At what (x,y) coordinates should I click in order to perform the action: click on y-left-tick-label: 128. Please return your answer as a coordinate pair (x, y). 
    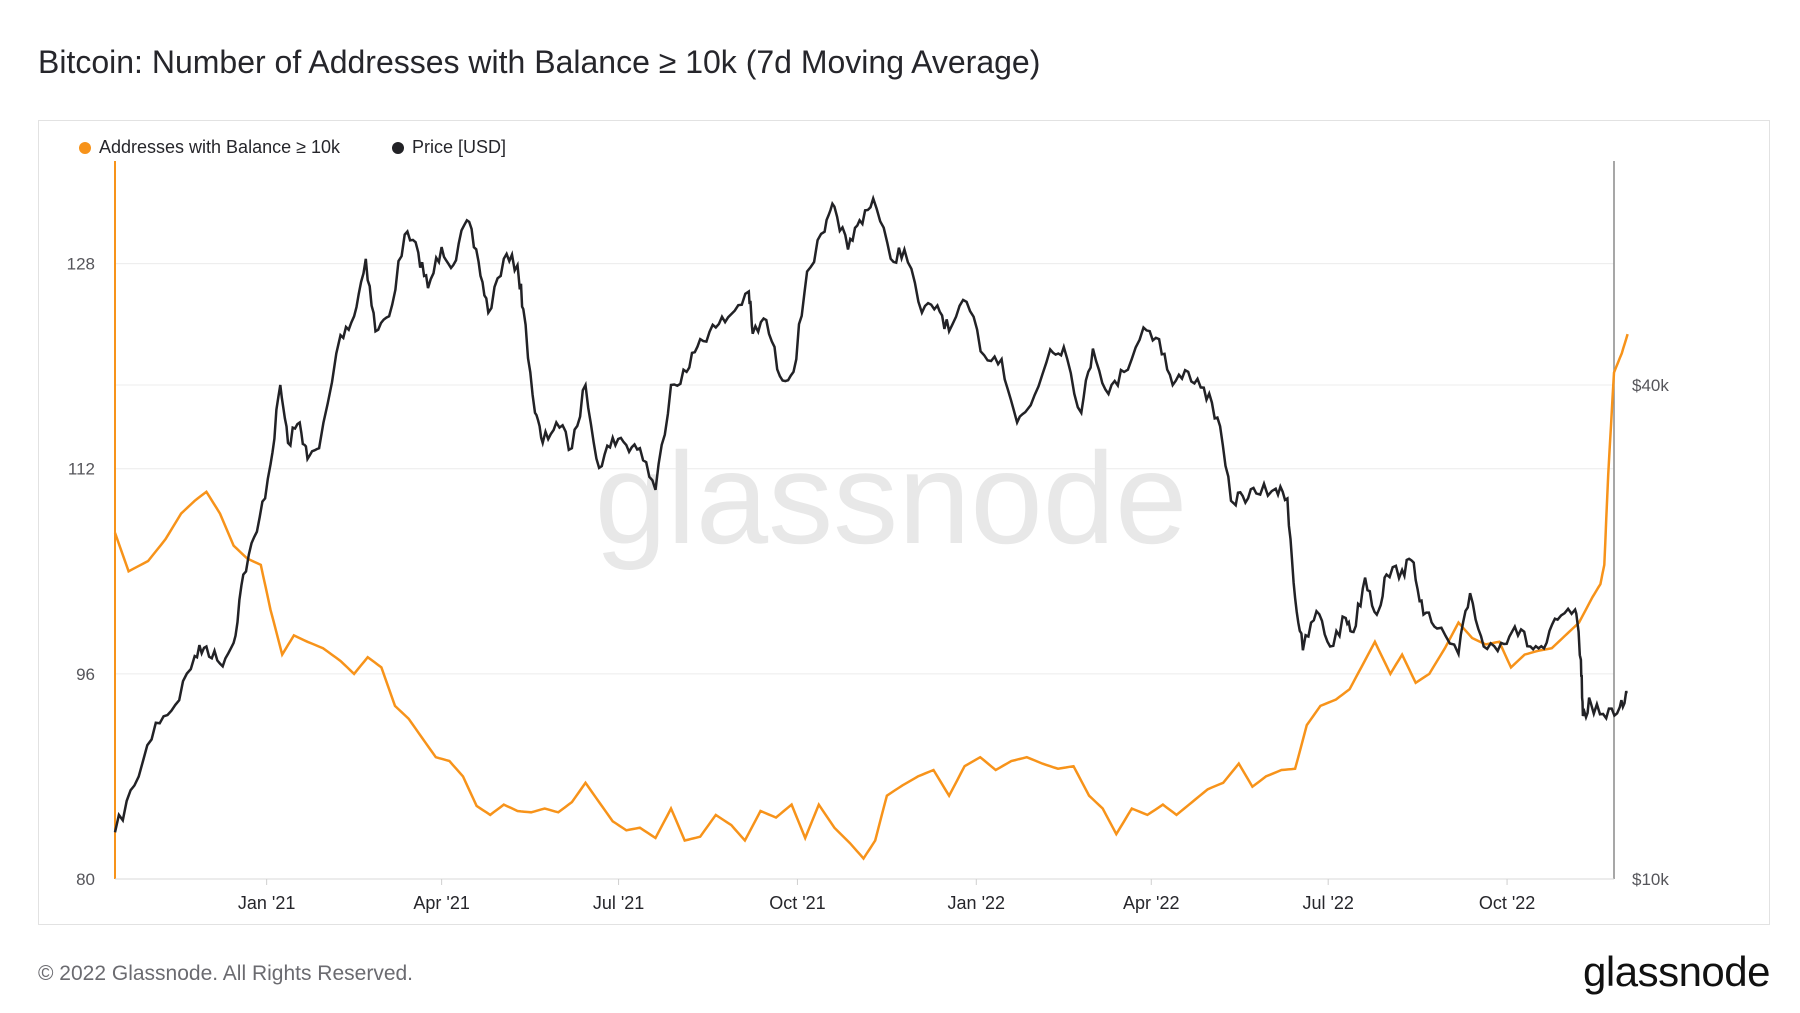
    Looking at the image, I should click on (81, 264).